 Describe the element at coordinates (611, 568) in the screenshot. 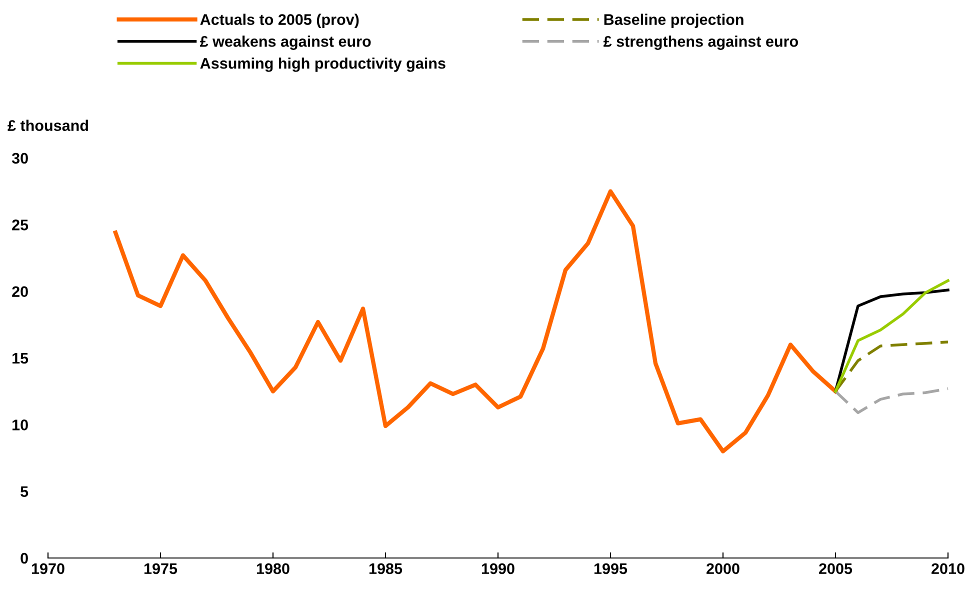

I see `x-tick-label: 1995` at that location.